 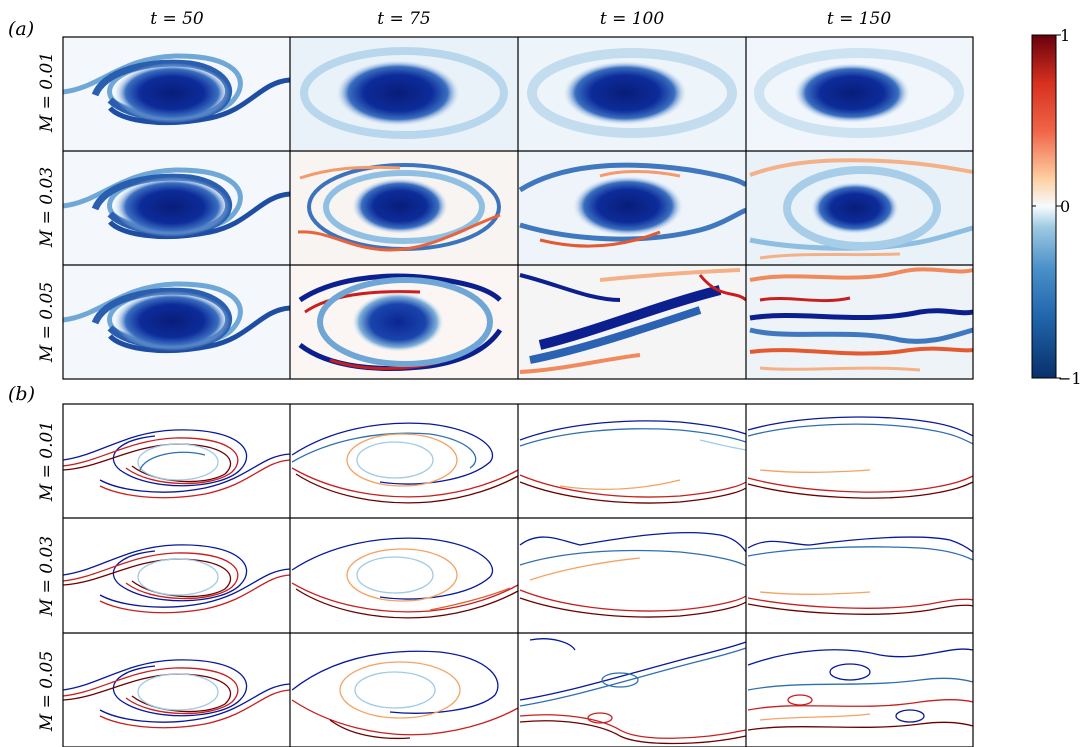 What do you see at coordinates (21, 29) in the screenshot?
I see `panel-label-a: (a)` at bounding box center [21, 29].